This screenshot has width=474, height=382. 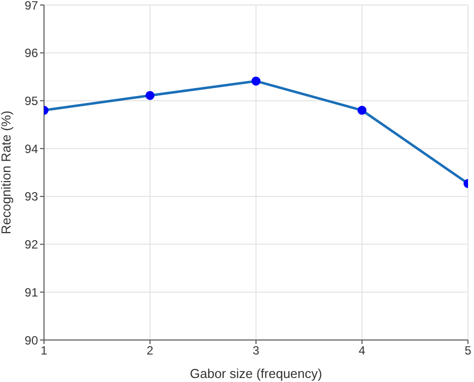 What do you see at coordinates (31, 101) in the screenshot?
I see `y-tick-label: 95` at bounding box center [31, 101].